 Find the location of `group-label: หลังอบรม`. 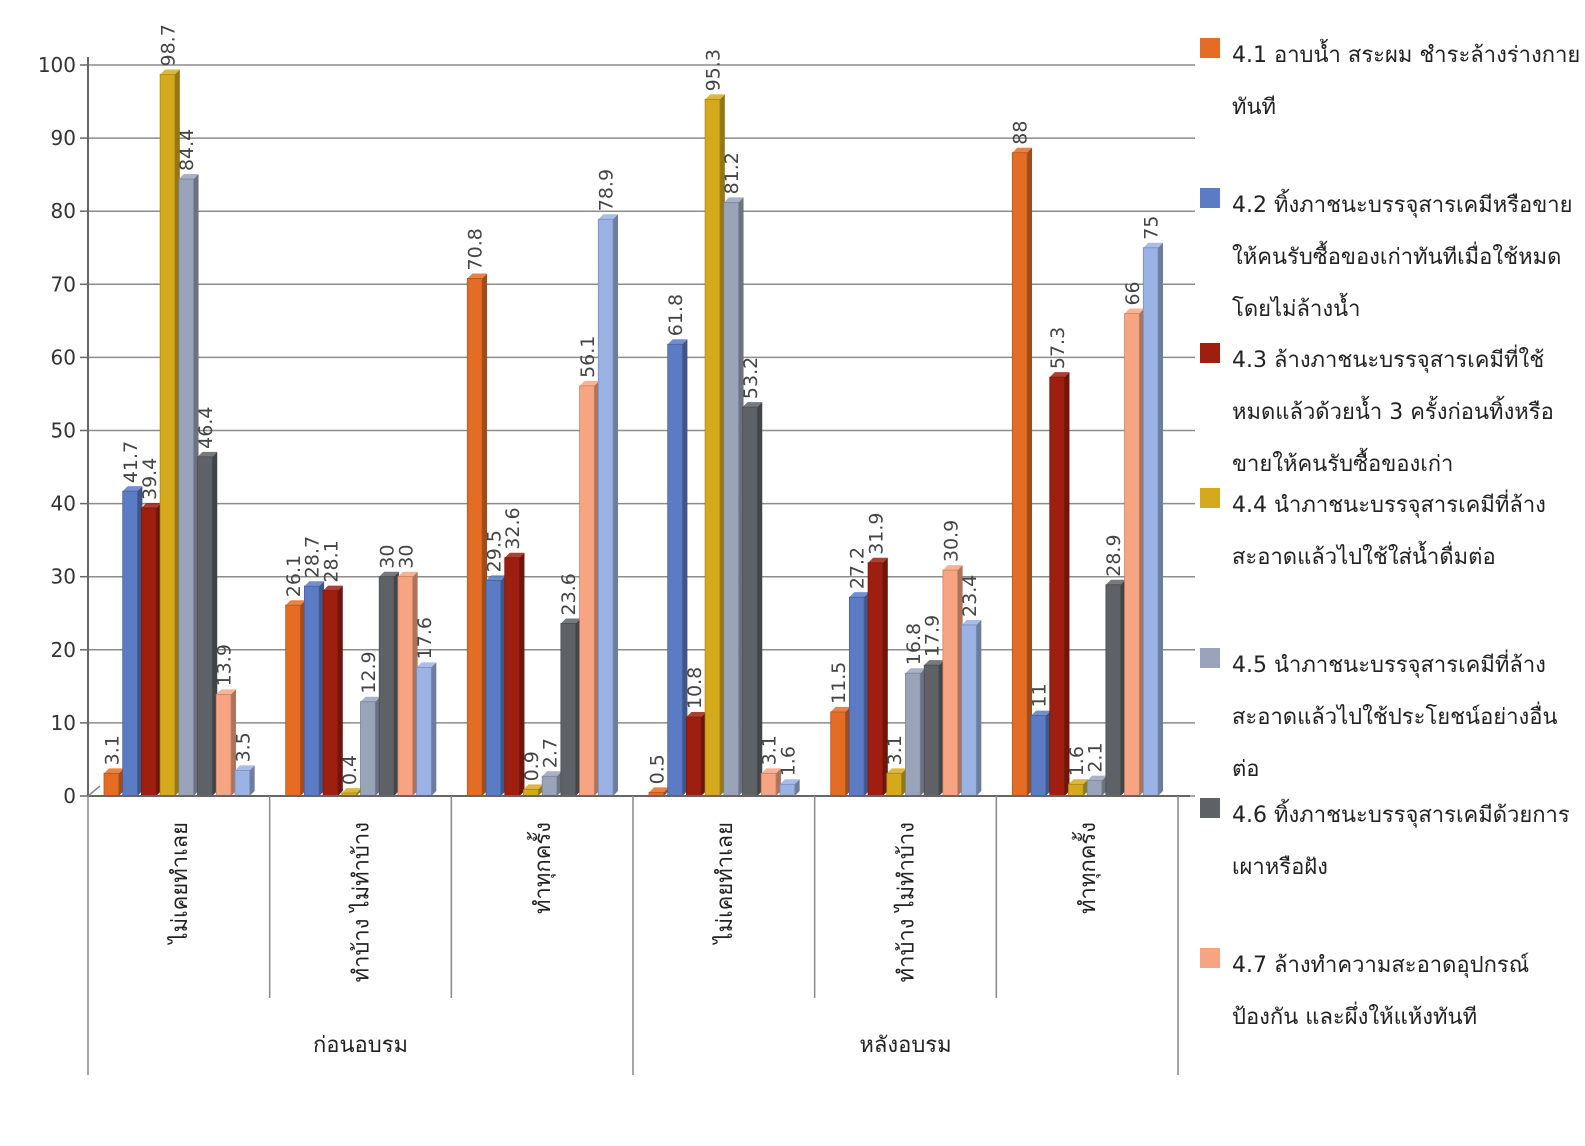

group-label: หลังอบรม is located at coordinates (905, 1045).